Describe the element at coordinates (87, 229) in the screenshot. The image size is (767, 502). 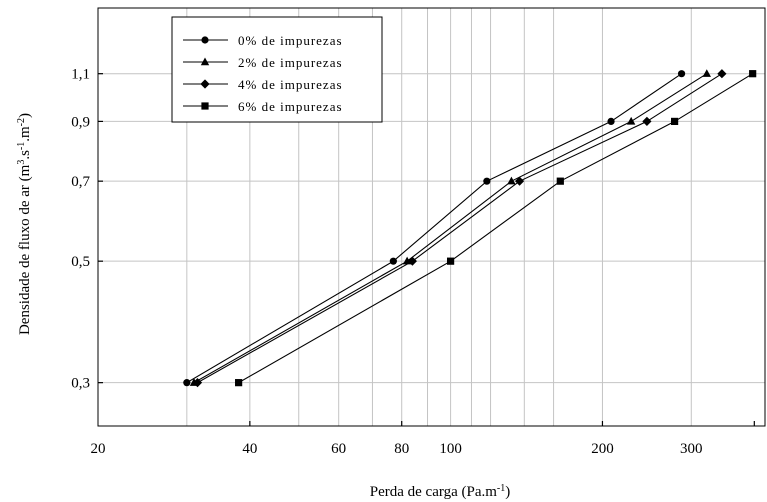
I see `y-axis: 0,3 0,5 0,7 0,9 1,1` at that location.